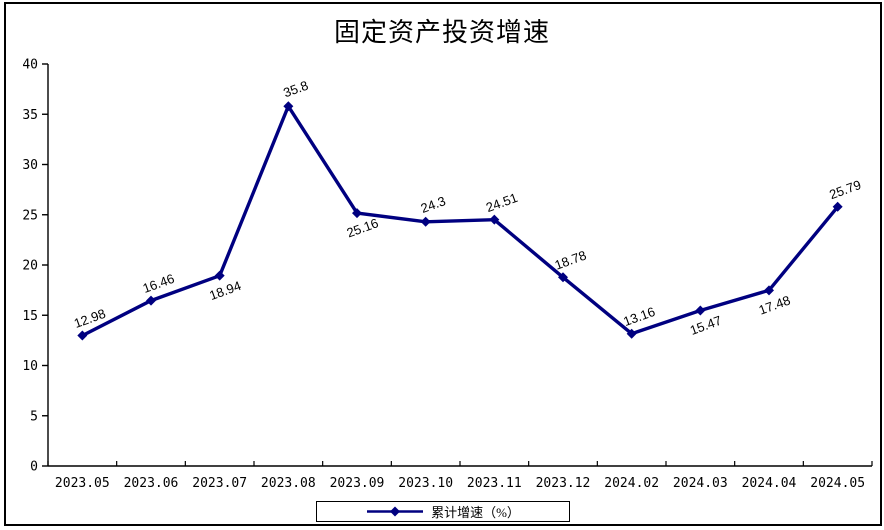  Describe the element at coordinates (151, 483) in the screenshot. I see `x-tick-label: 2023.06` at that location.